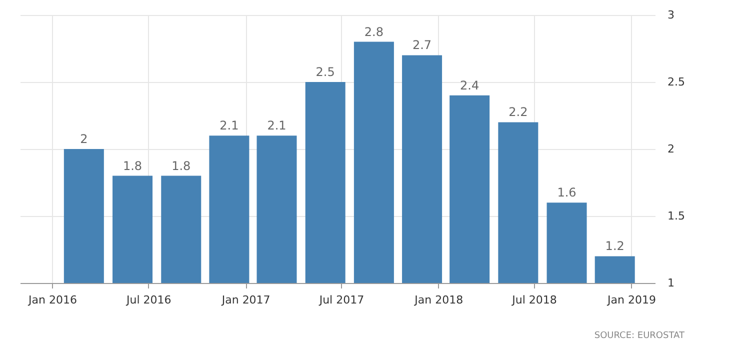 The image size is (730, 340). I want to click on x-tick-label: Jan 2018, so click(439, 300).